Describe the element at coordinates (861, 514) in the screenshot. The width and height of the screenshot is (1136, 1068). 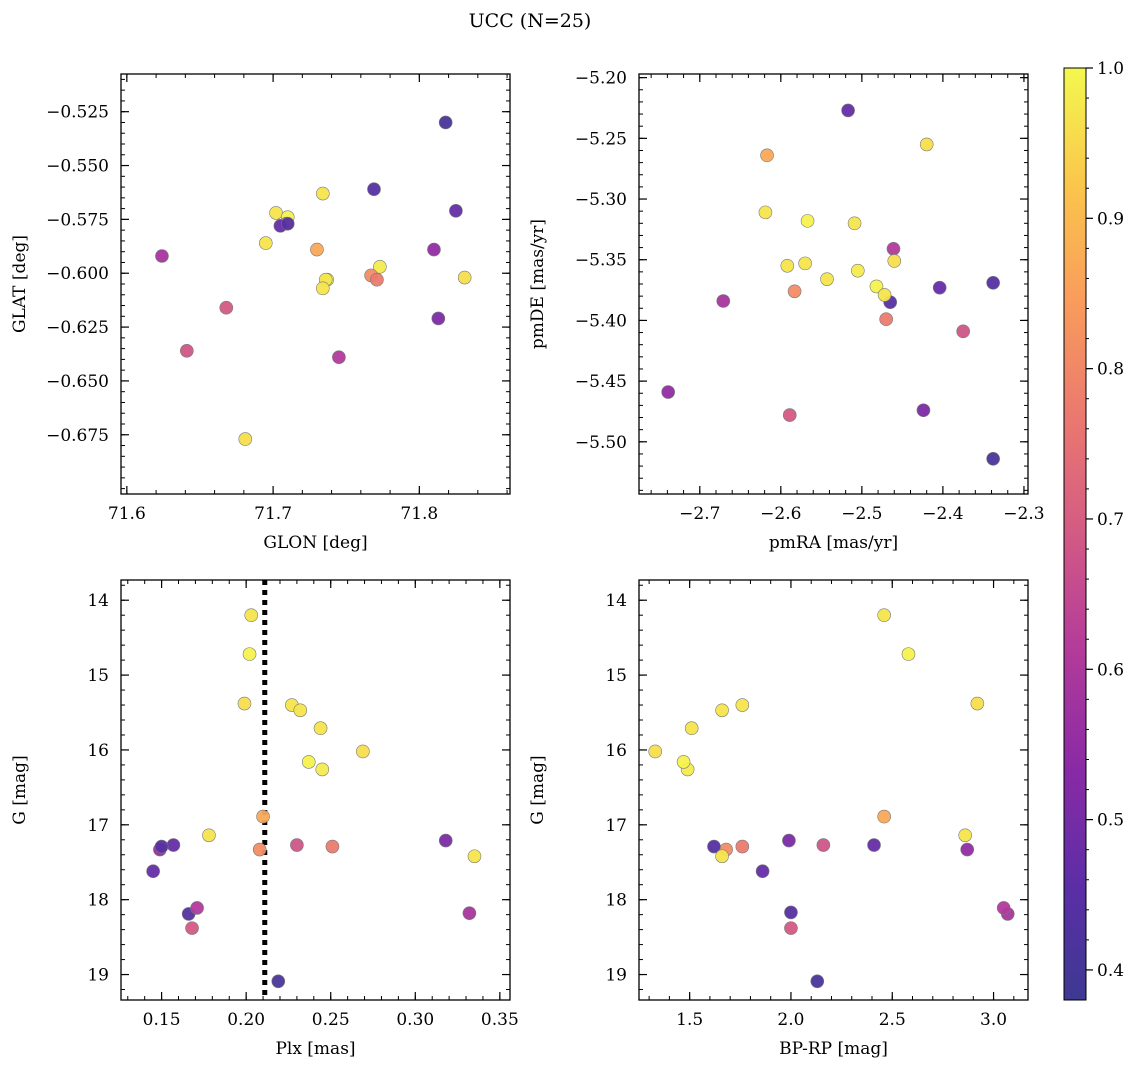
I see `x-tick-label: −2.5` at that location.